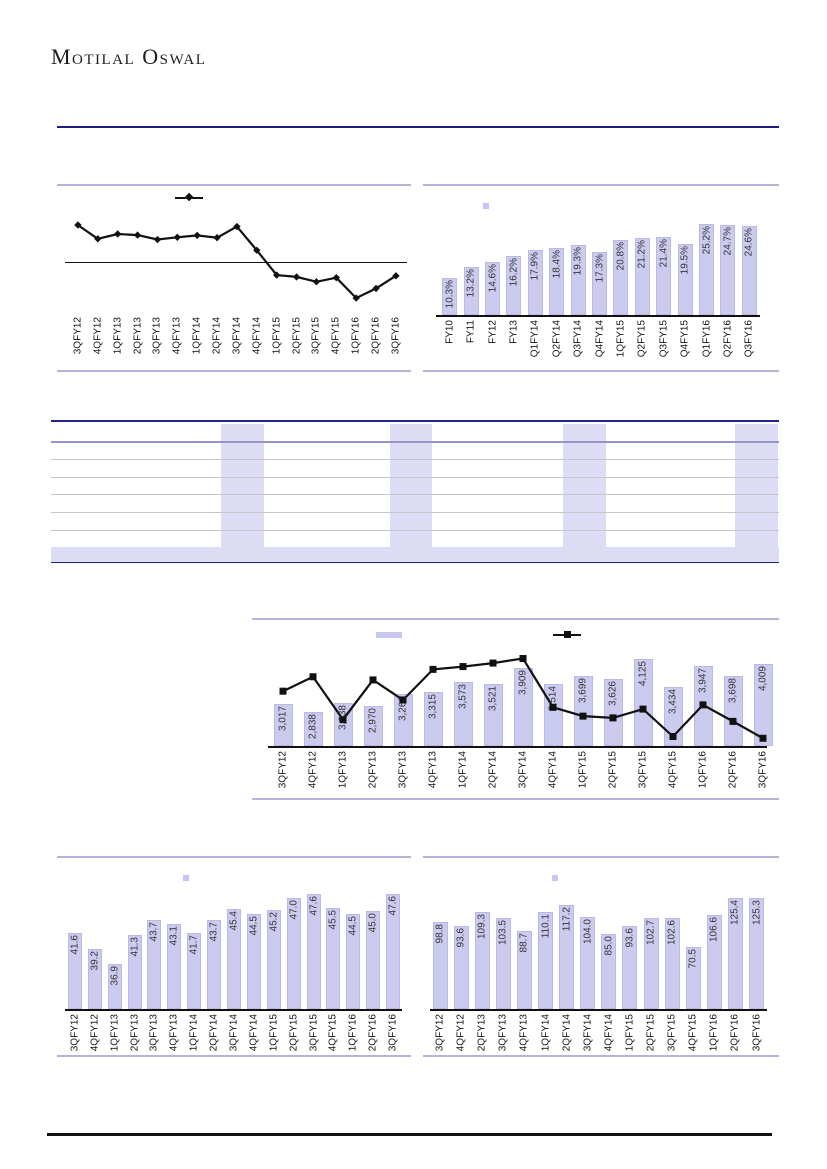  What do you see at coordinates (214, 931) in the screenshot?
I see `value-label: 43.7` at bounding box center [214, 931].